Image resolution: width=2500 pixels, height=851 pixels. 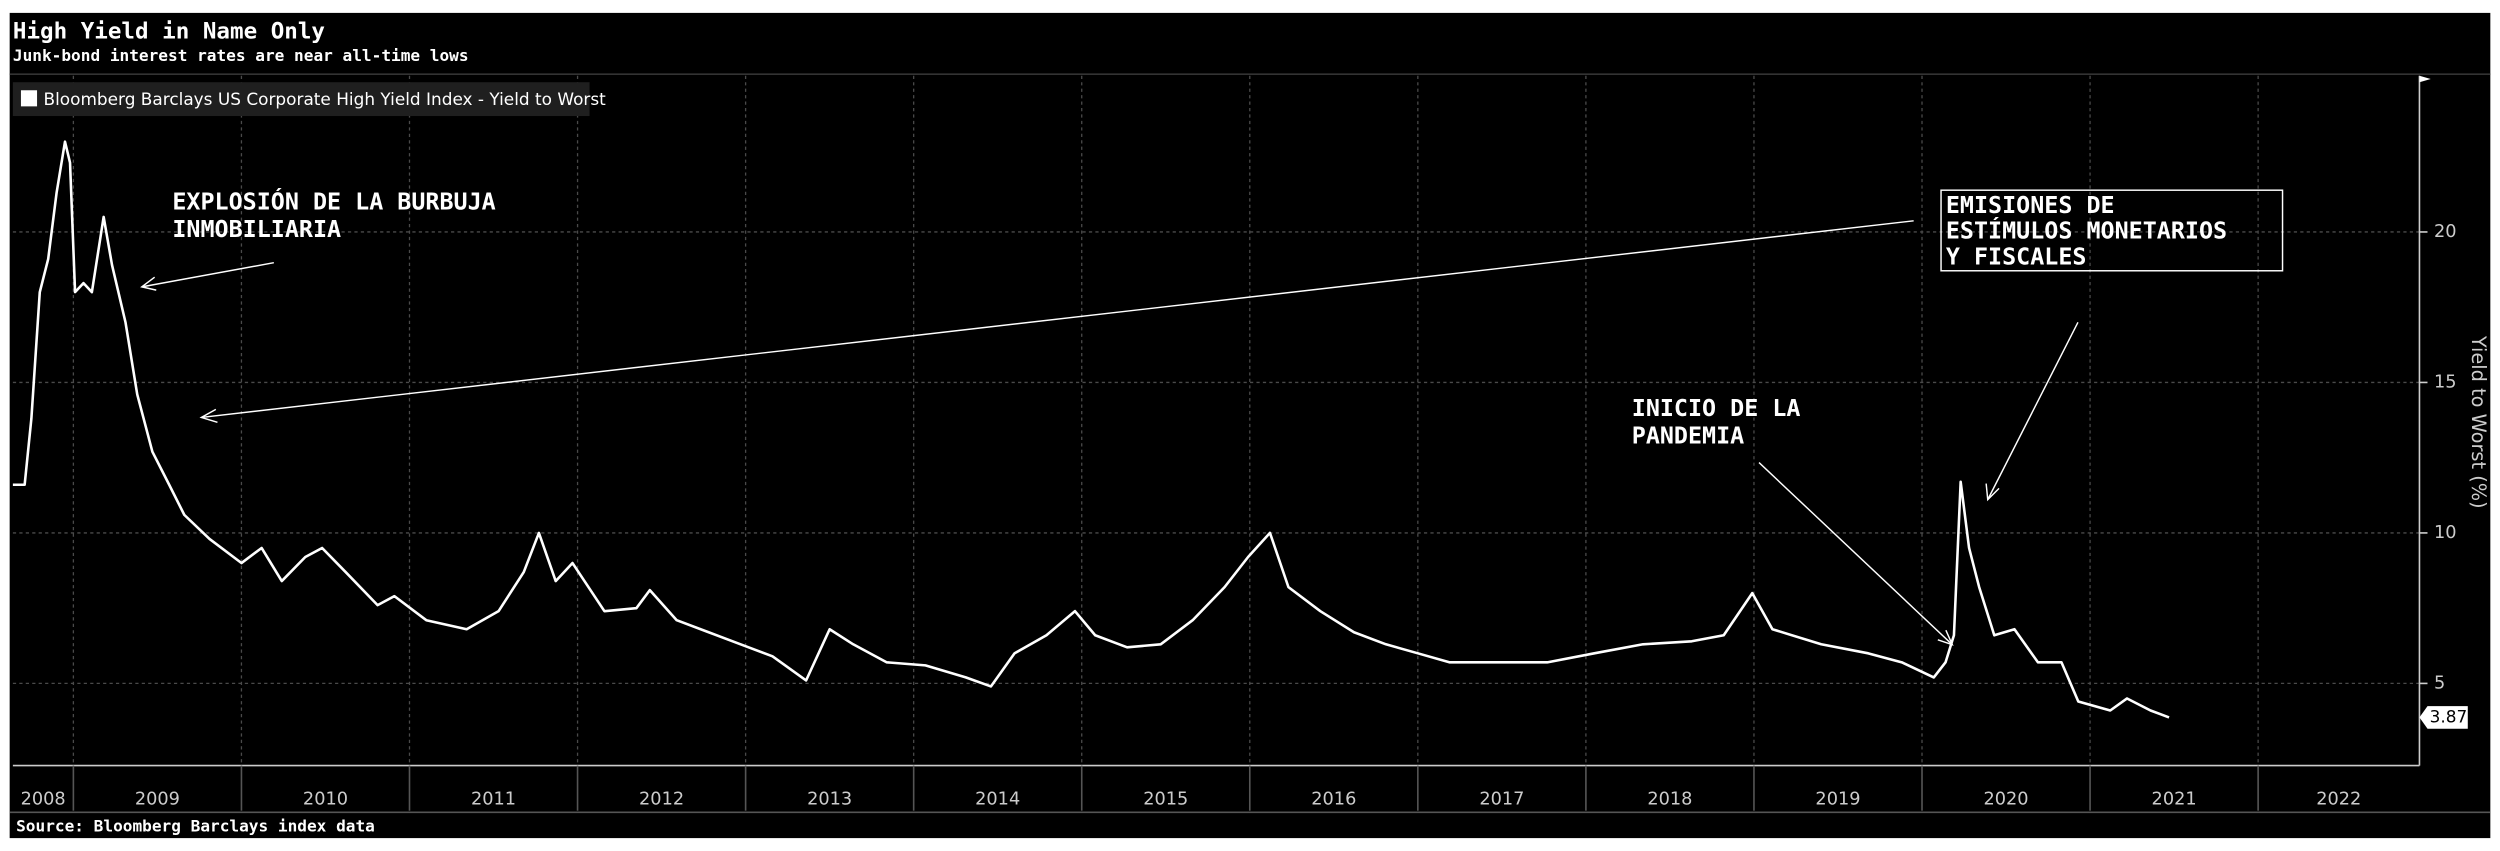 What do you see at coordinates (1165, 799) in the screenshot?
I see `x-tick-label: 2015` at bounding box center [1165, 799].